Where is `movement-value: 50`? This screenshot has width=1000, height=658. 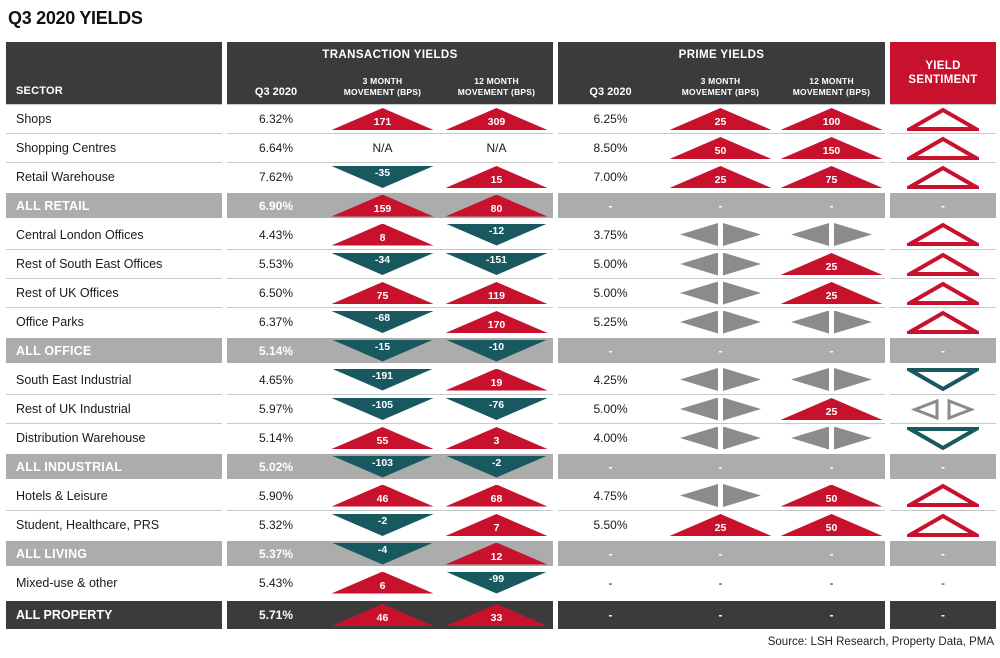 movement-value: 50 is located at coordinates (831, 528).